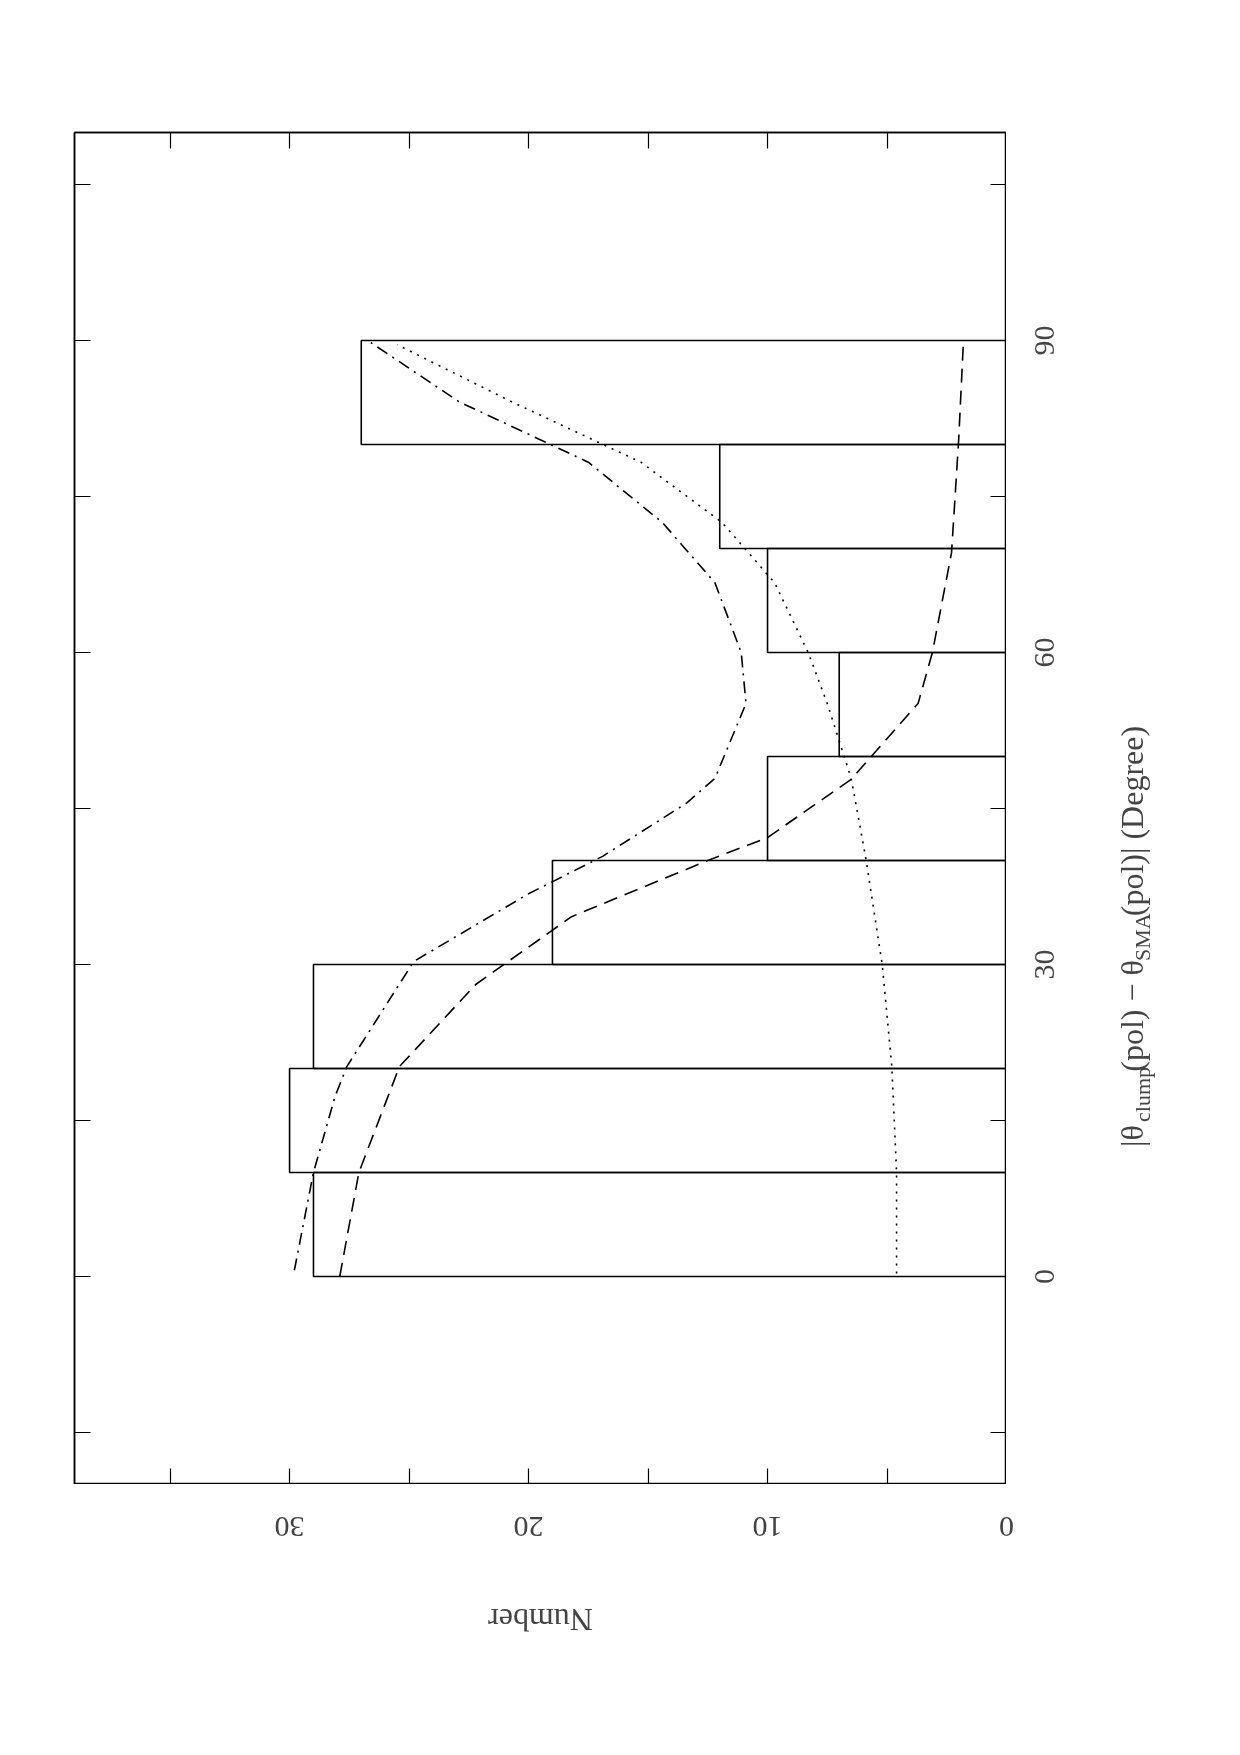 This screenshot has height=1755, width=1240. What do you see at coordinates (1134, 936) in the screenshot?
I see `y-axis-title: |θclump(pol) − θSMA(pol)| (Degree)` at bounding box center [1134, 936].